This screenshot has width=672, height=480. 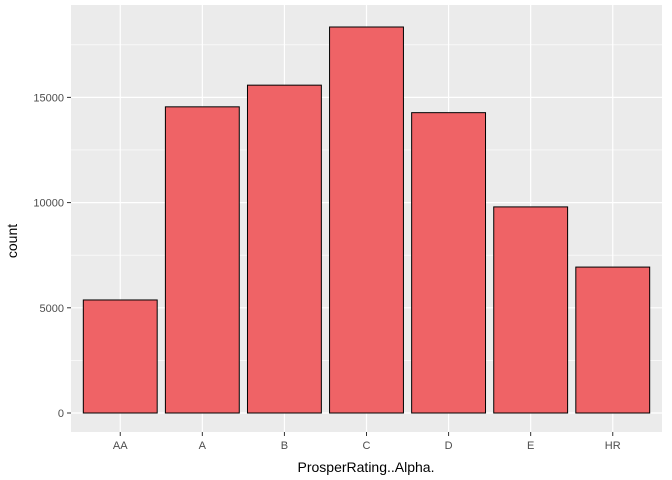 What do you see at coordinates (203, 446) in the screenshot?
I see `x-tick-label: A` at bounding box center [203, 446].